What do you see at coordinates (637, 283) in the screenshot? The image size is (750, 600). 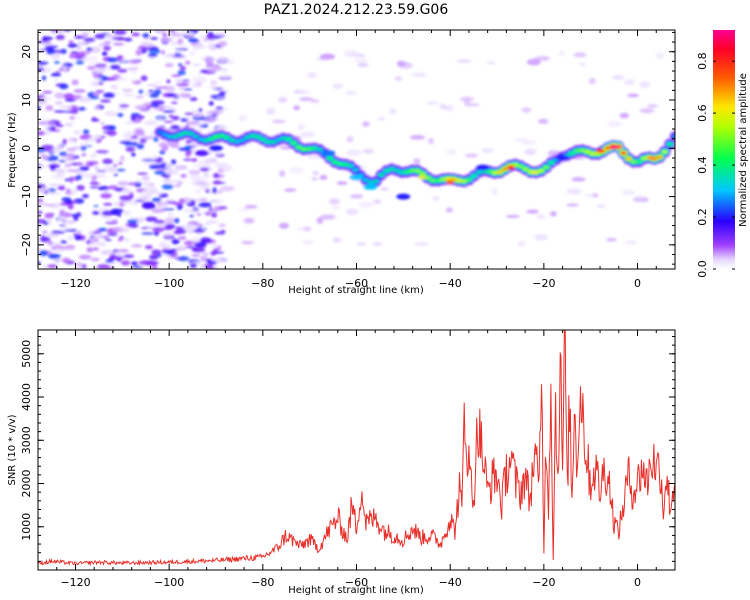 I see `x-tick-label: 0` at bounding box center [637, 283].